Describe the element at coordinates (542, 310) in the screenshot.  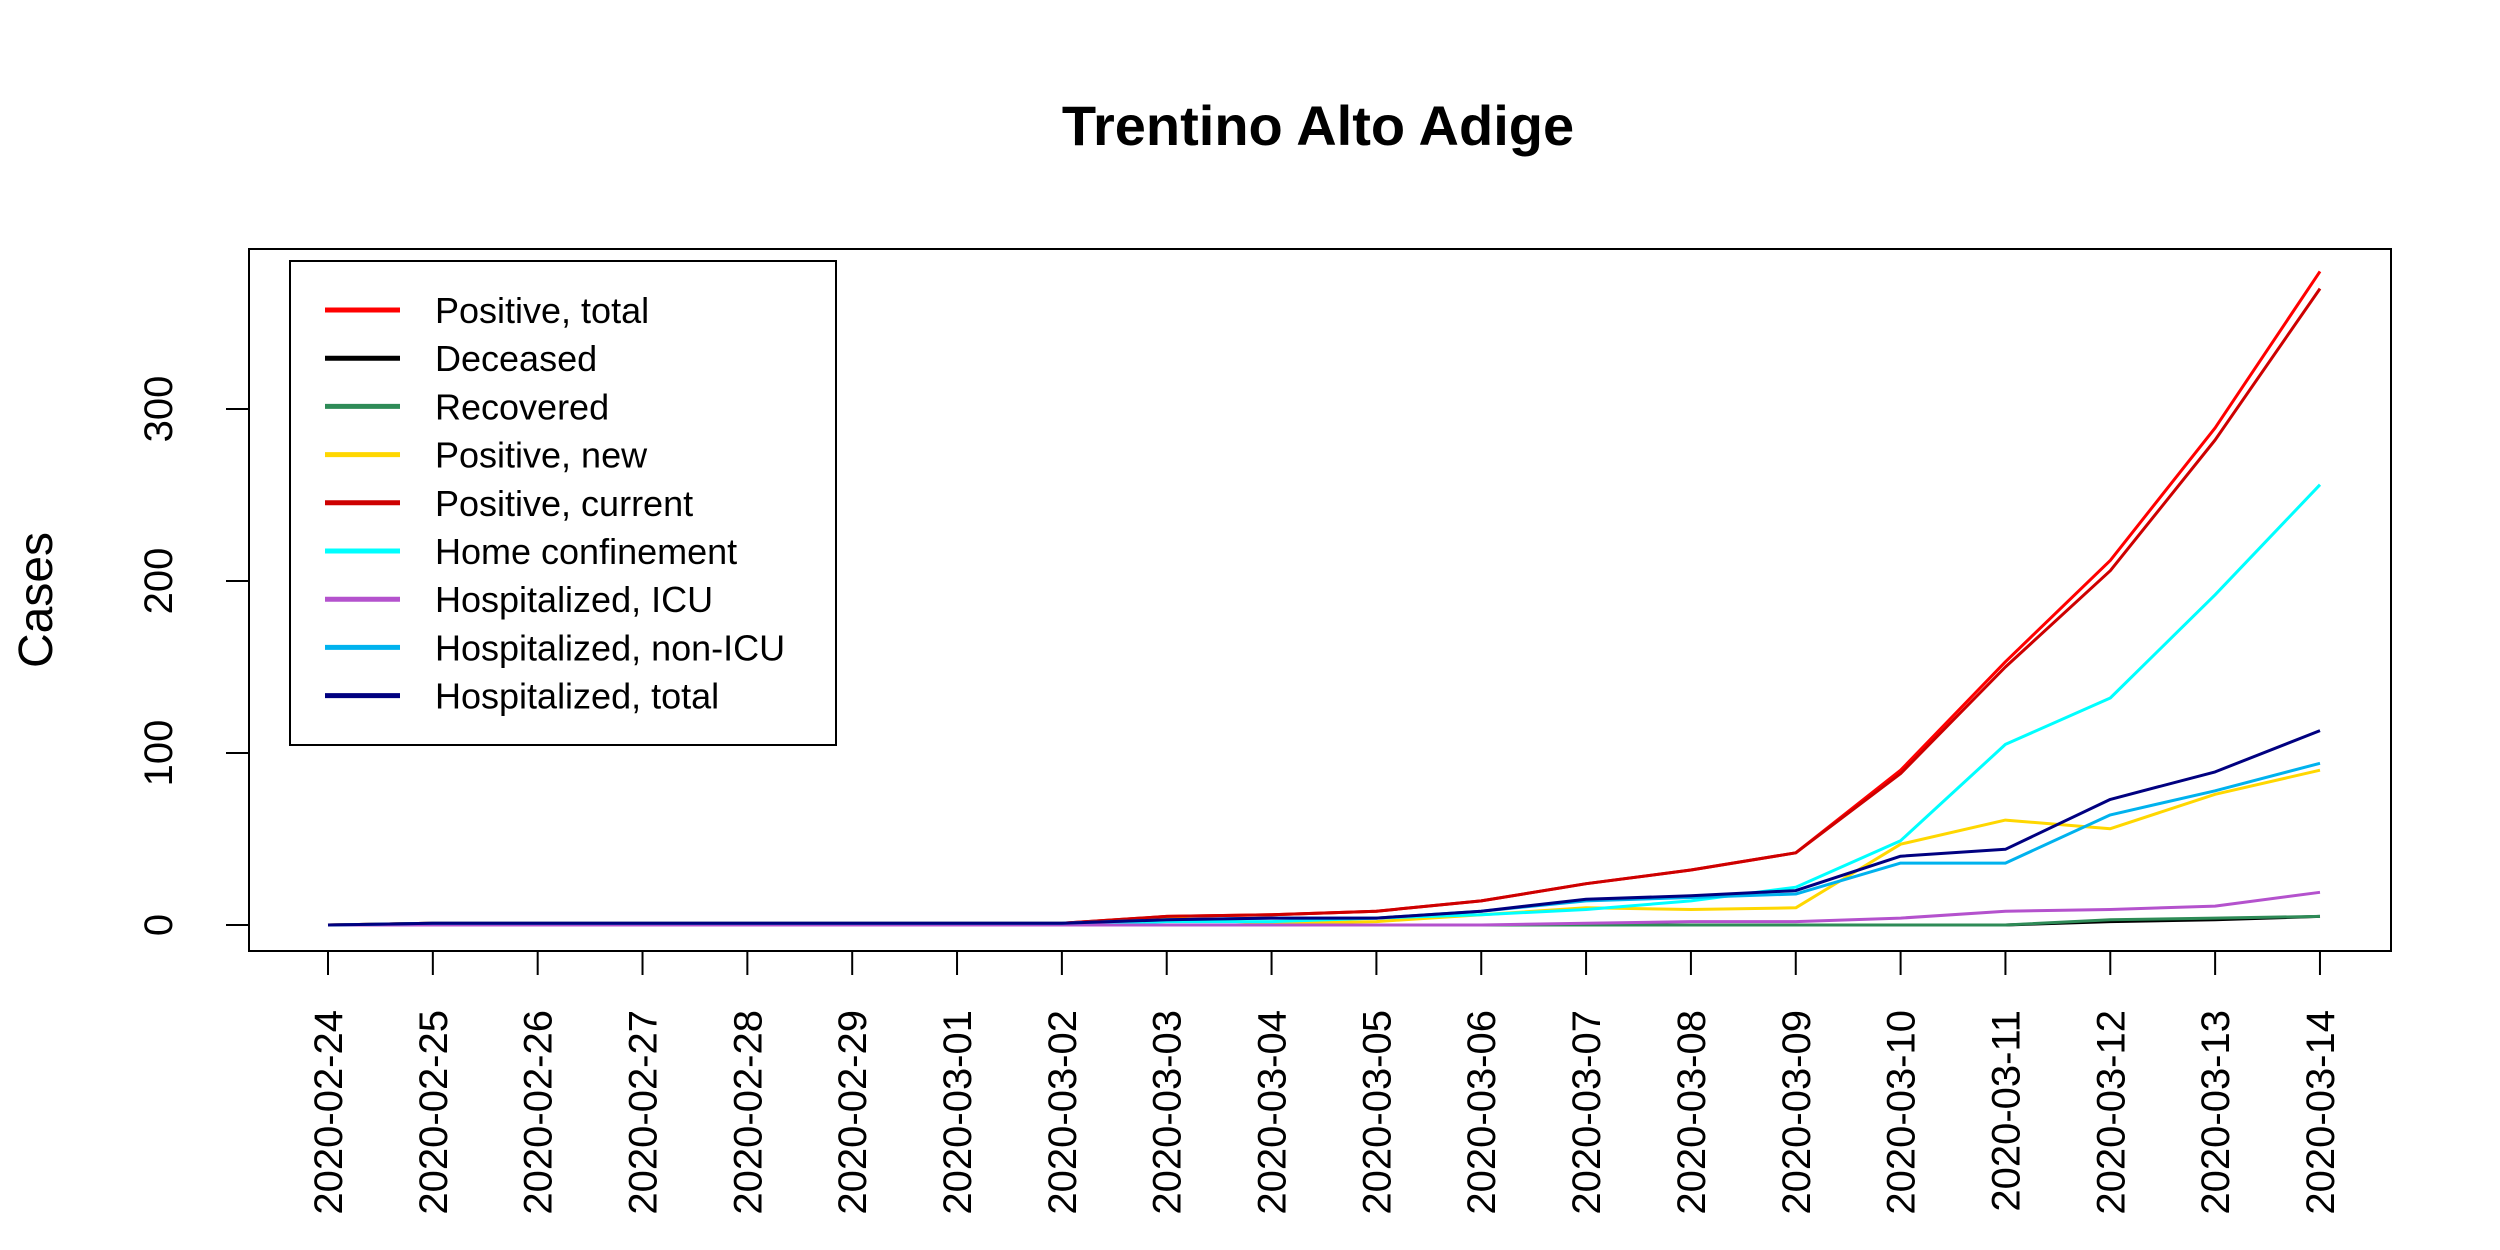
I see `legend-label: Positive, total` at that location.